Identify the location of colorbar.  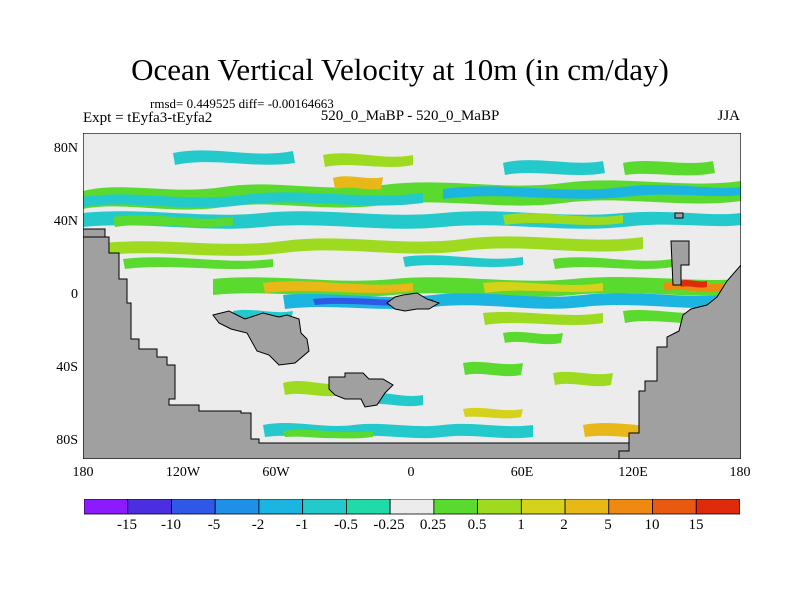
(412, 507).